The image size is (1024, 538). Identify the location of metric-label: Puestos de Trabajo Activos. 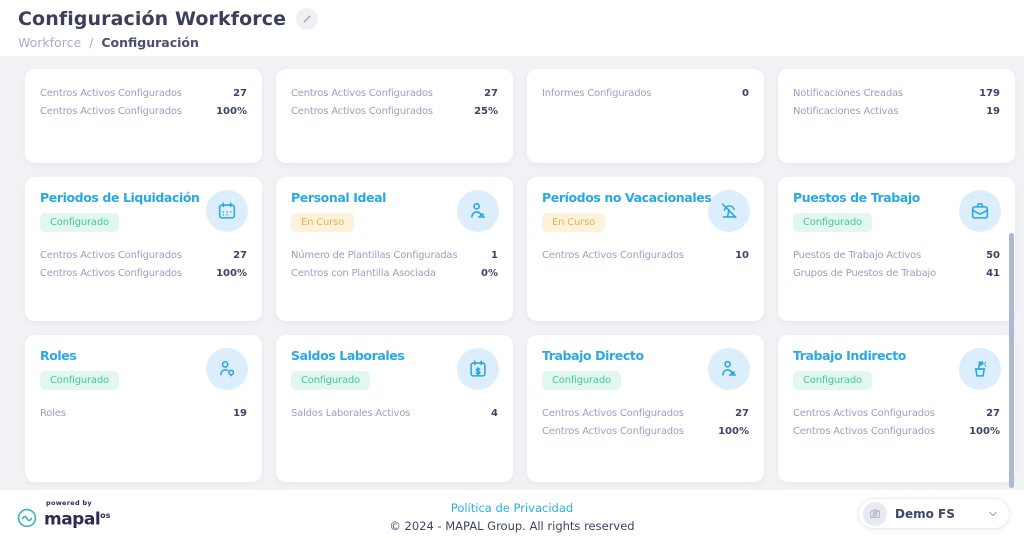
(857, 255).